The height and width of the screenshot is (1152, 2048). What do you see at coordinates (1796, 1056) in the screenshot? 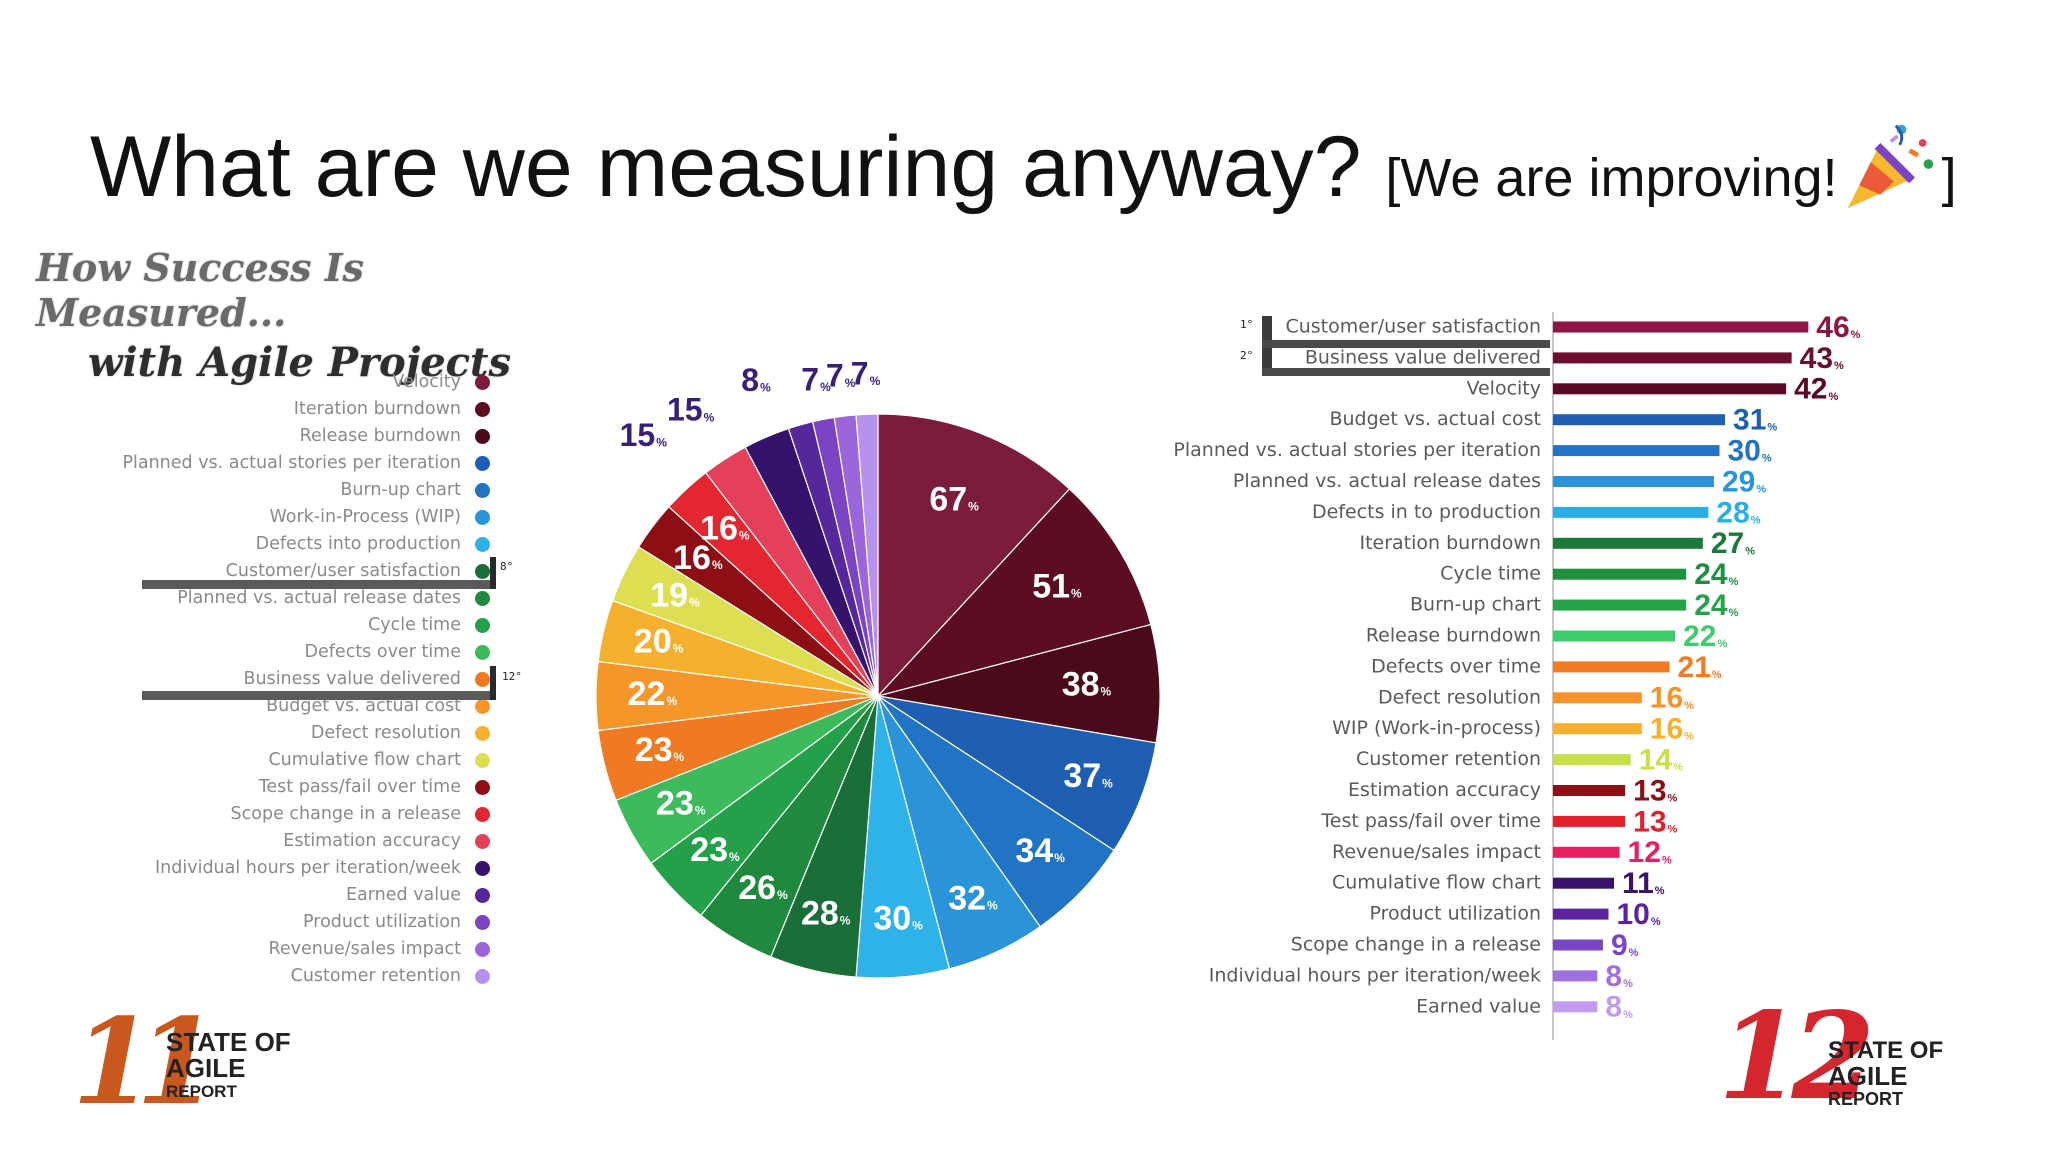
I see `logo-right-number: 12` at bounding box center [1796, 1056].